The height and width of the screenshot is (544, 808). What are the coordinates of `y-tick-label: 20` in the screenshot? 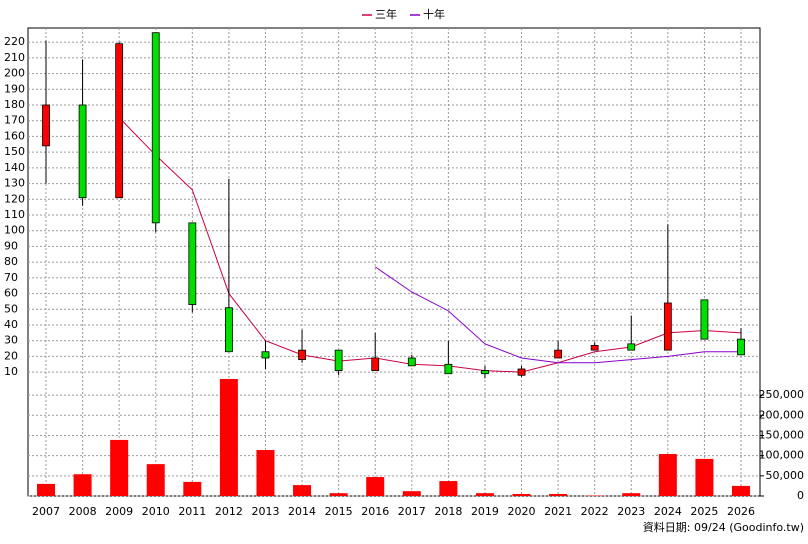 It's located at (11, 355).